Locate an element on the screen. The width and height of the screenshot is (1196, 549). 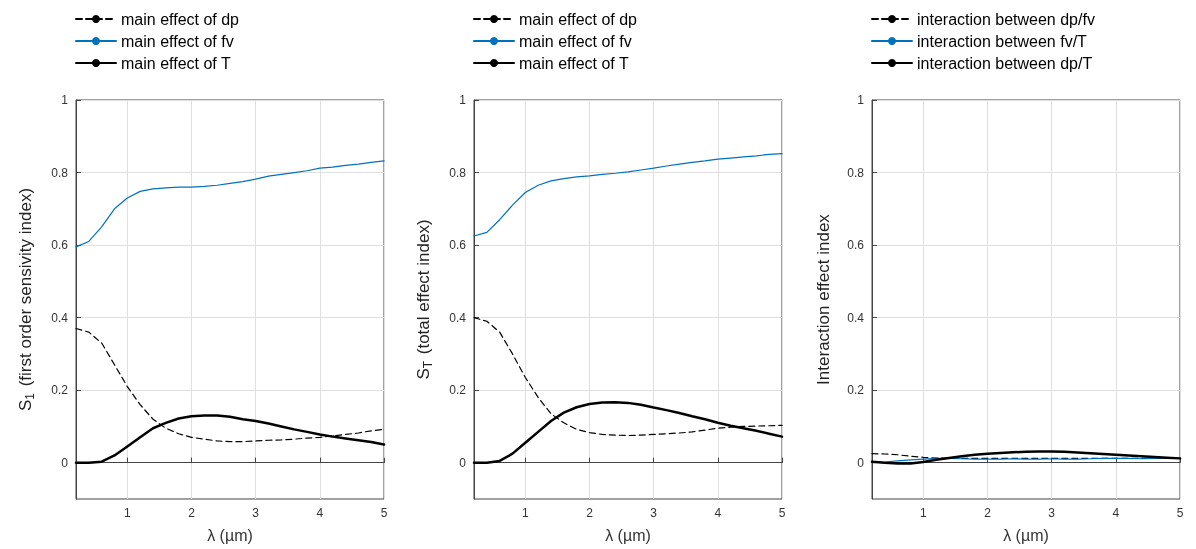
y-axis-title: ST (total effect index) is located at coordinates (424, 299).